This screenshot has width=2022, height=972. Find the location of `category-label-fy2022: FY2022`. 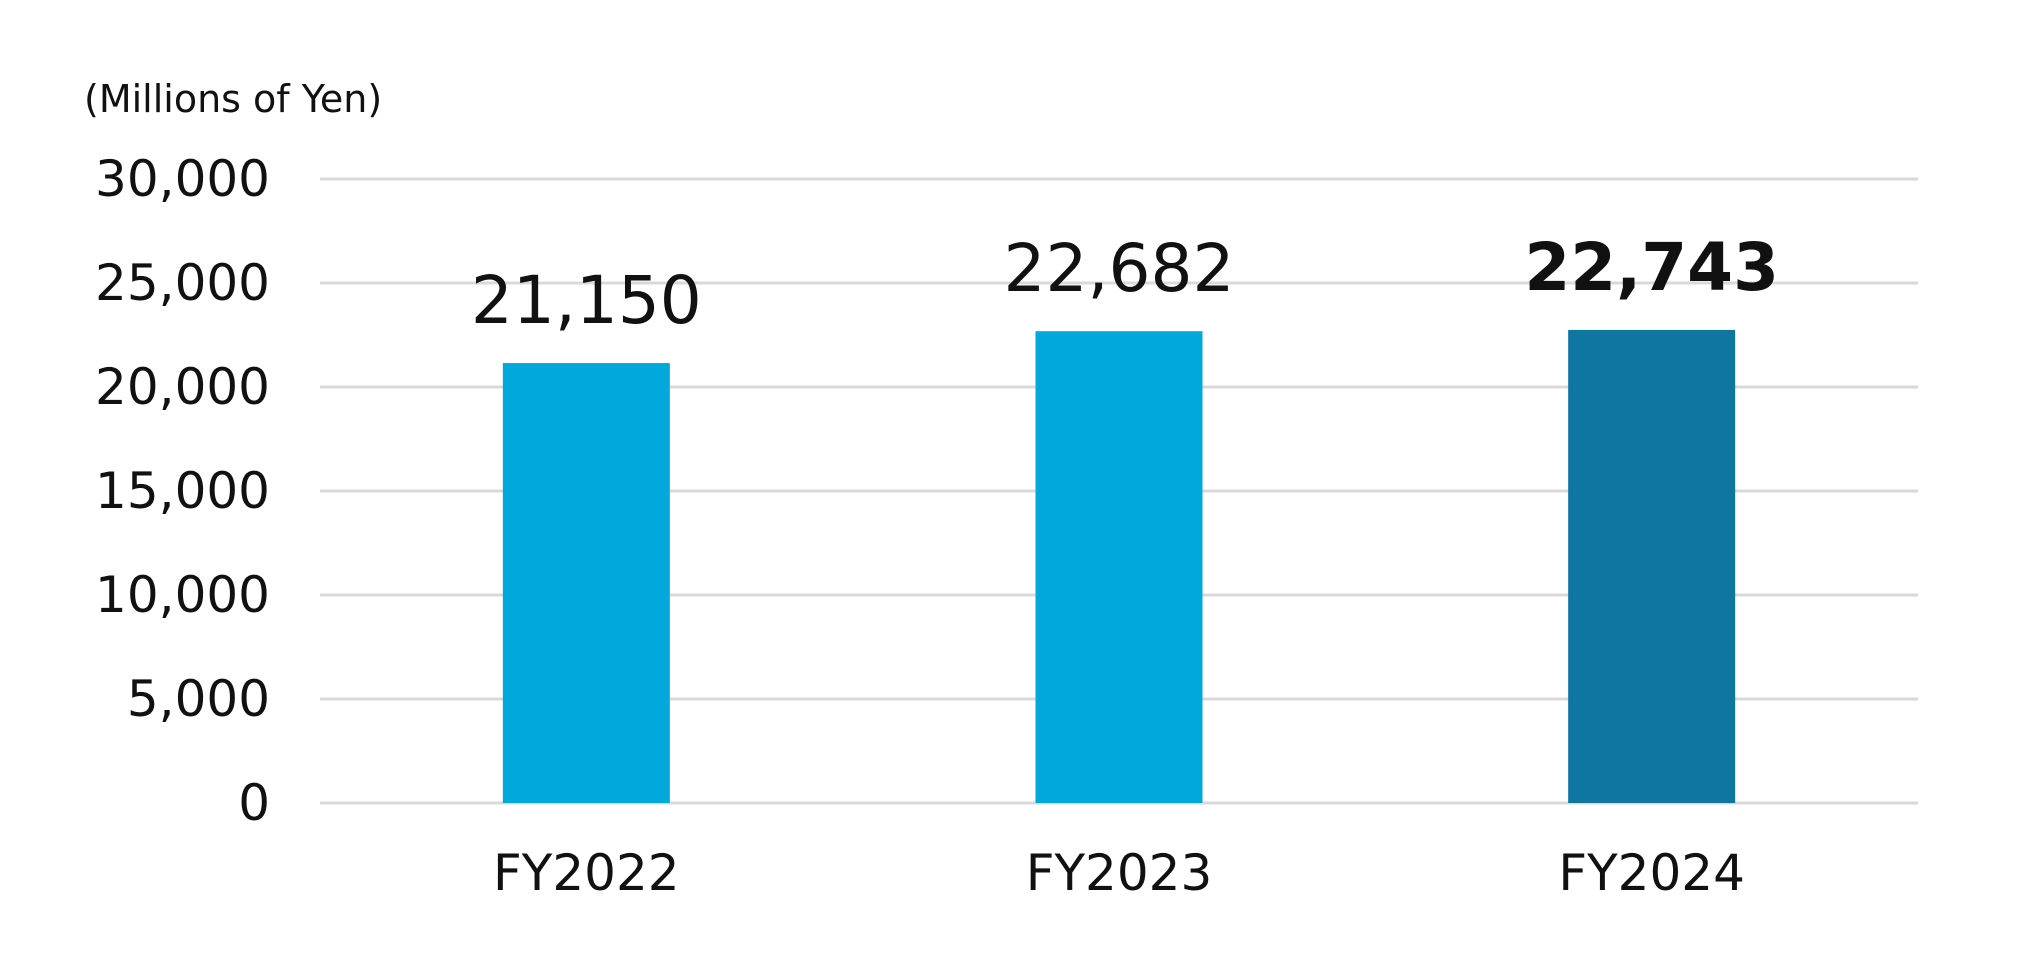

category-label-fy2022: FY2022 is located at coordinates (586, 873).